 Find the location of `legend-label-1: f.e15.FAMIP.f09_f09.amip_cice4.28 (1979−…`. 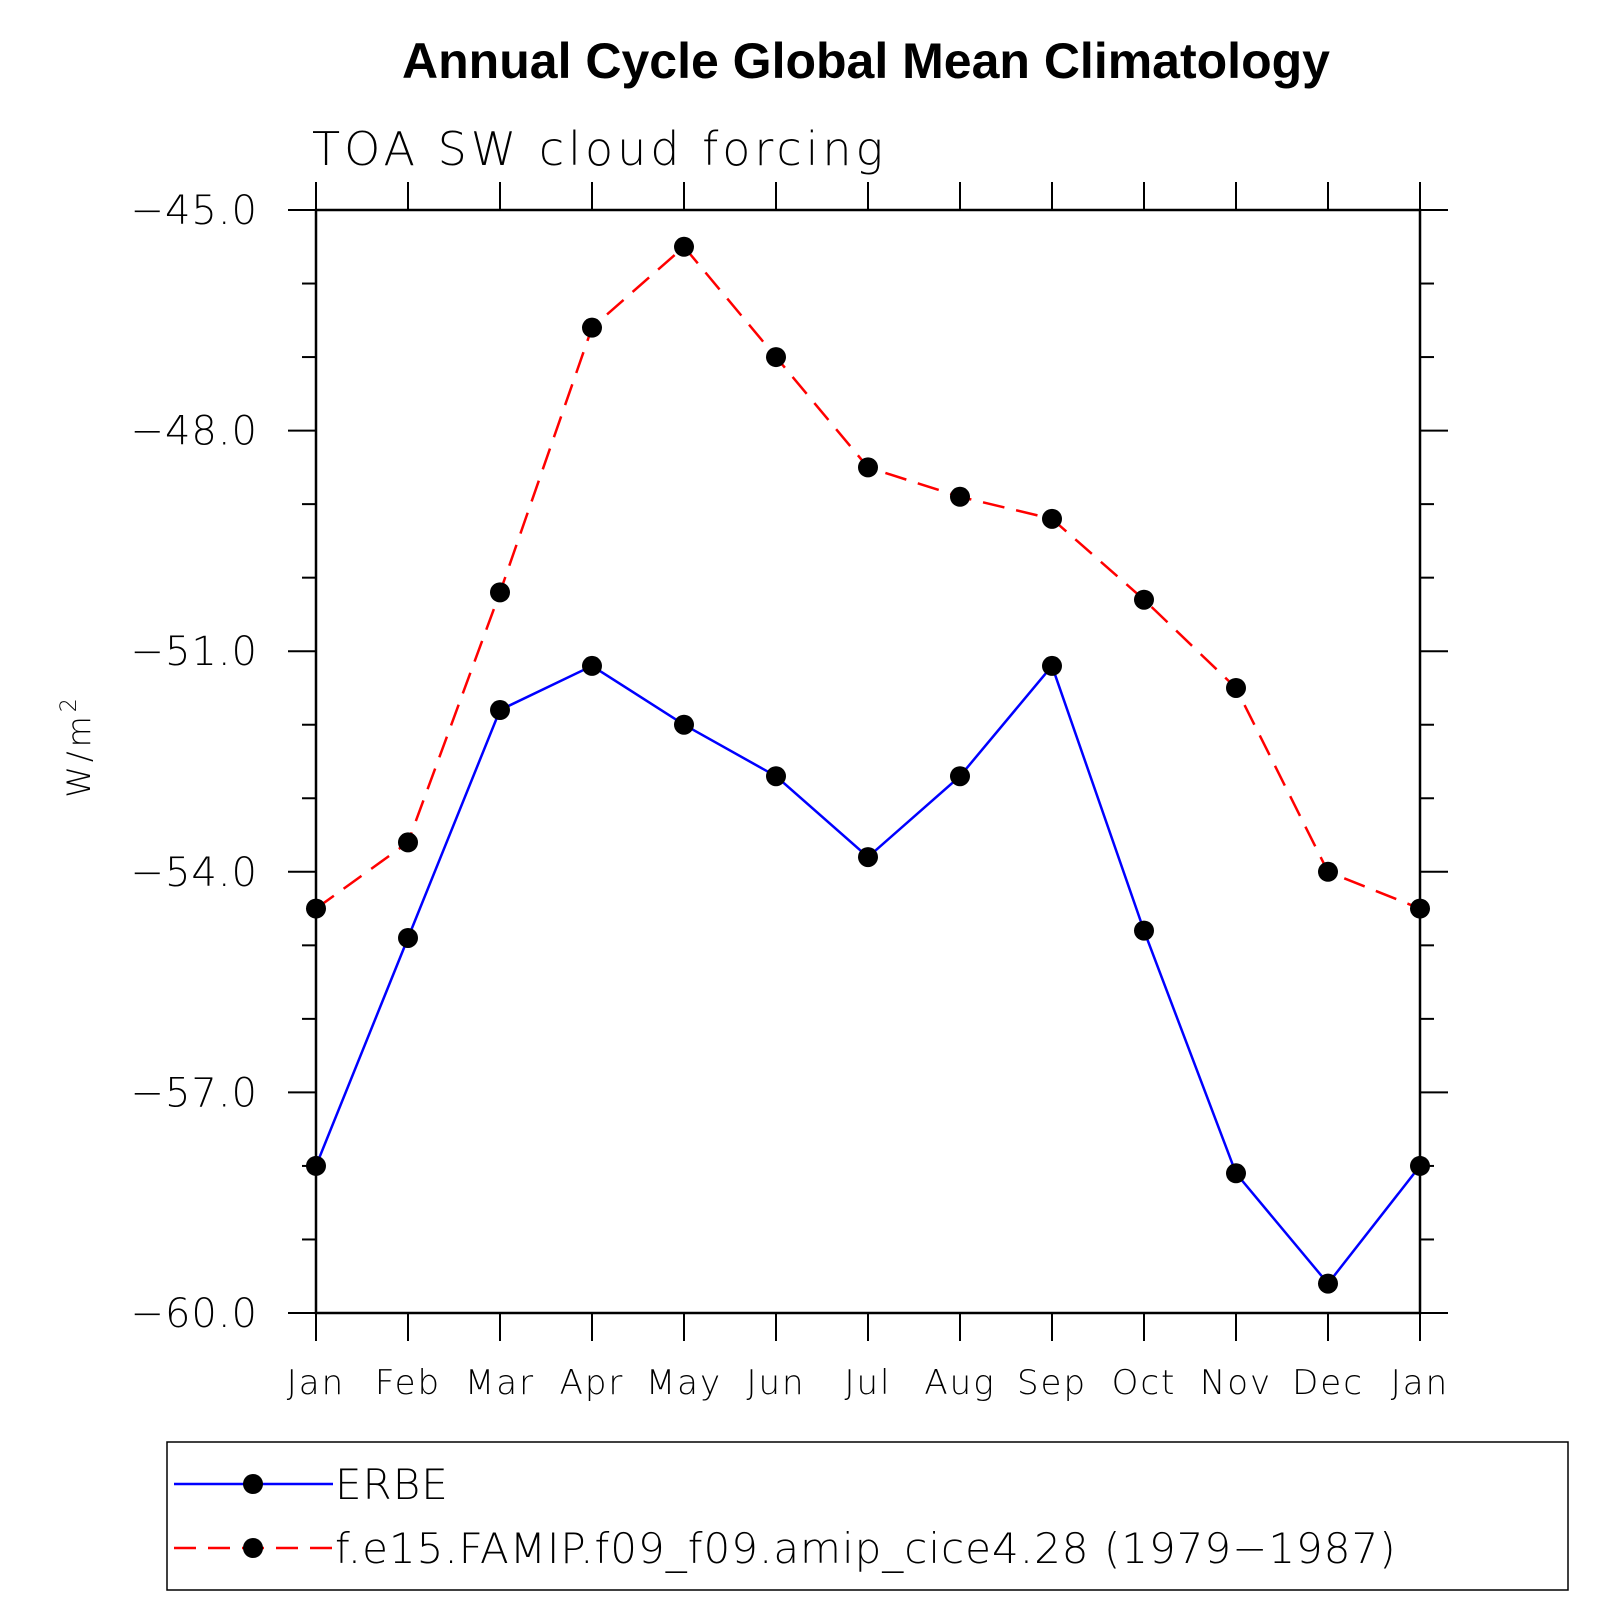

legend-label-1: f.e15.FAMIP.f09_f09.amip_cice4.28 (1979−… is located at coordinates (866, 1548).